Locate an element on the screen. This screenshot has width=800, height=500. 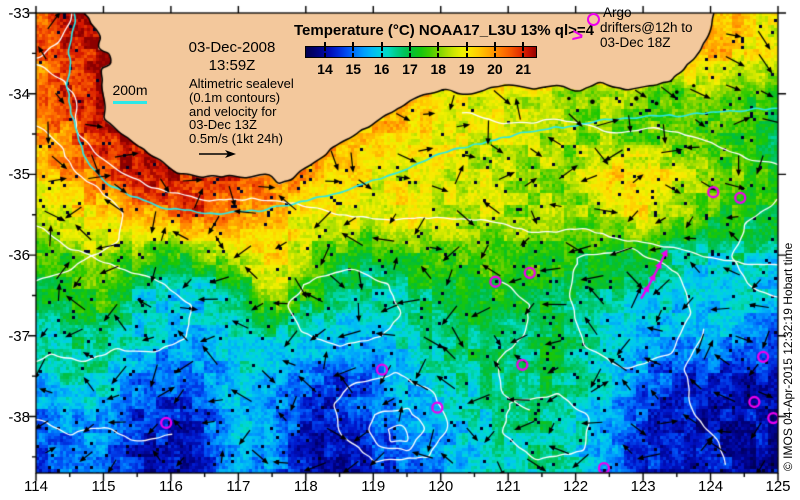
argo-legend: > Argo drifters@12h to 03-Dec 18Z is located at coordinates (631, 27).